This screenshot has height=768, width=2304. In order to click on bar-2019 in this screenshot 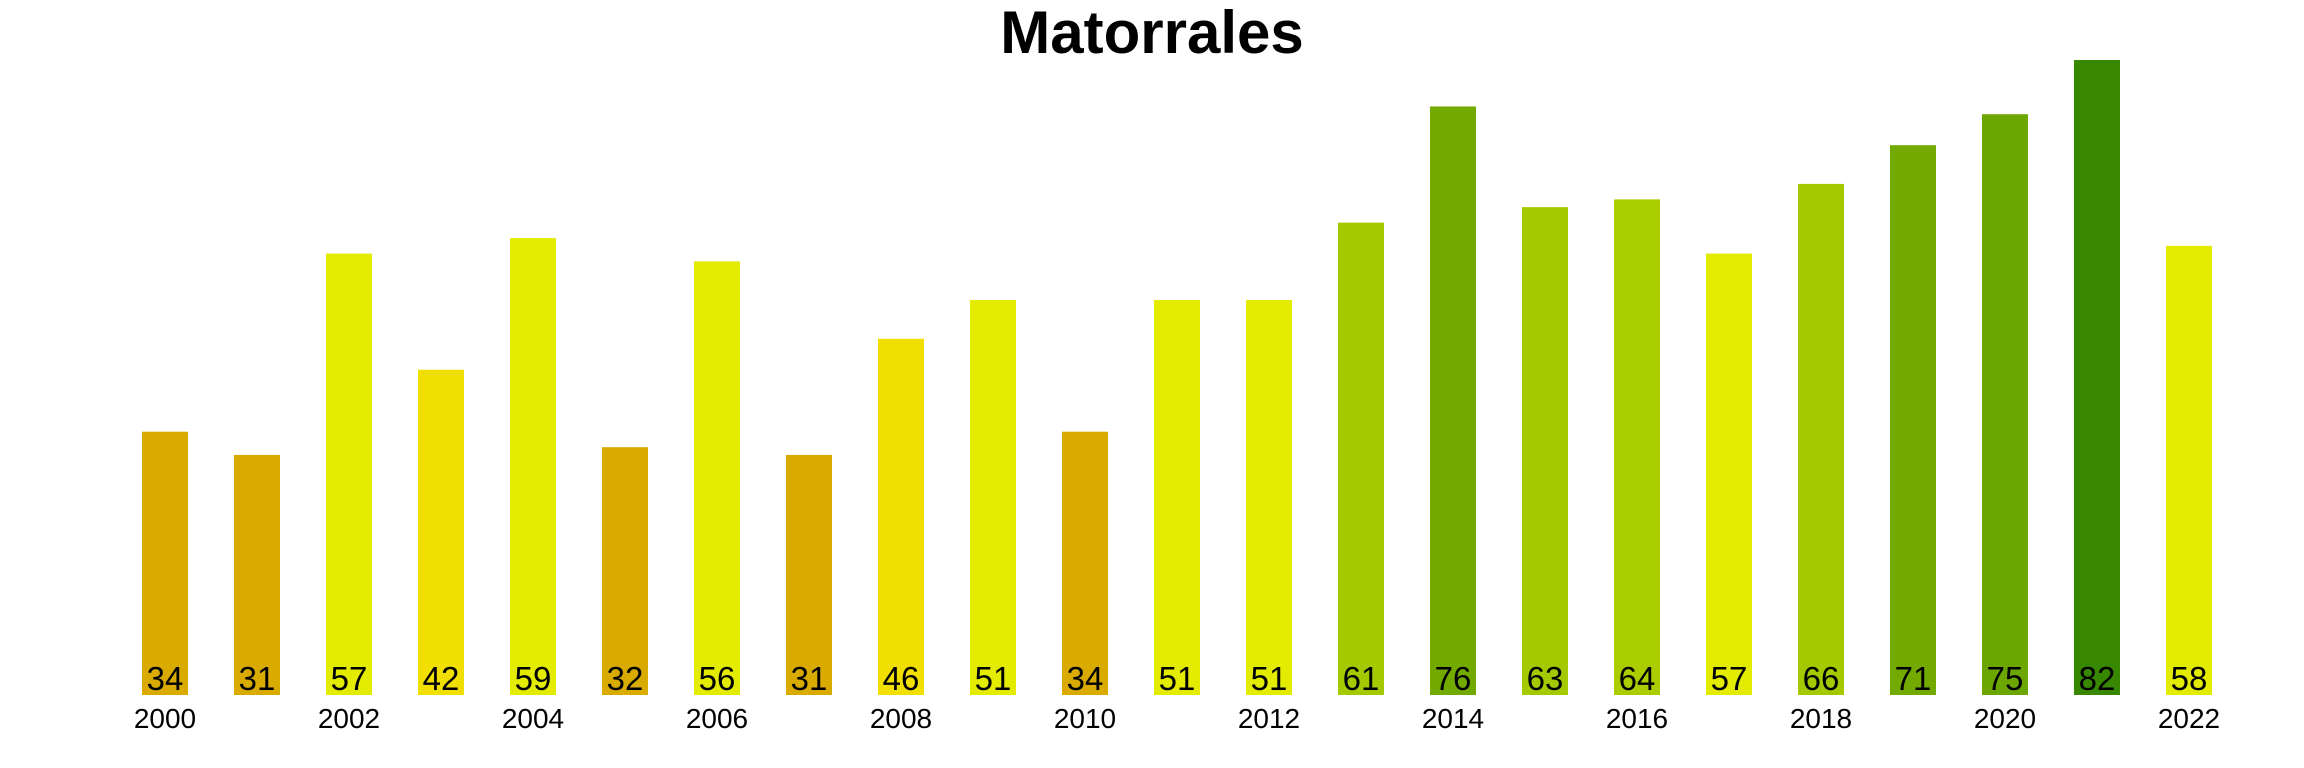, I will do `click(1913, 420)`.